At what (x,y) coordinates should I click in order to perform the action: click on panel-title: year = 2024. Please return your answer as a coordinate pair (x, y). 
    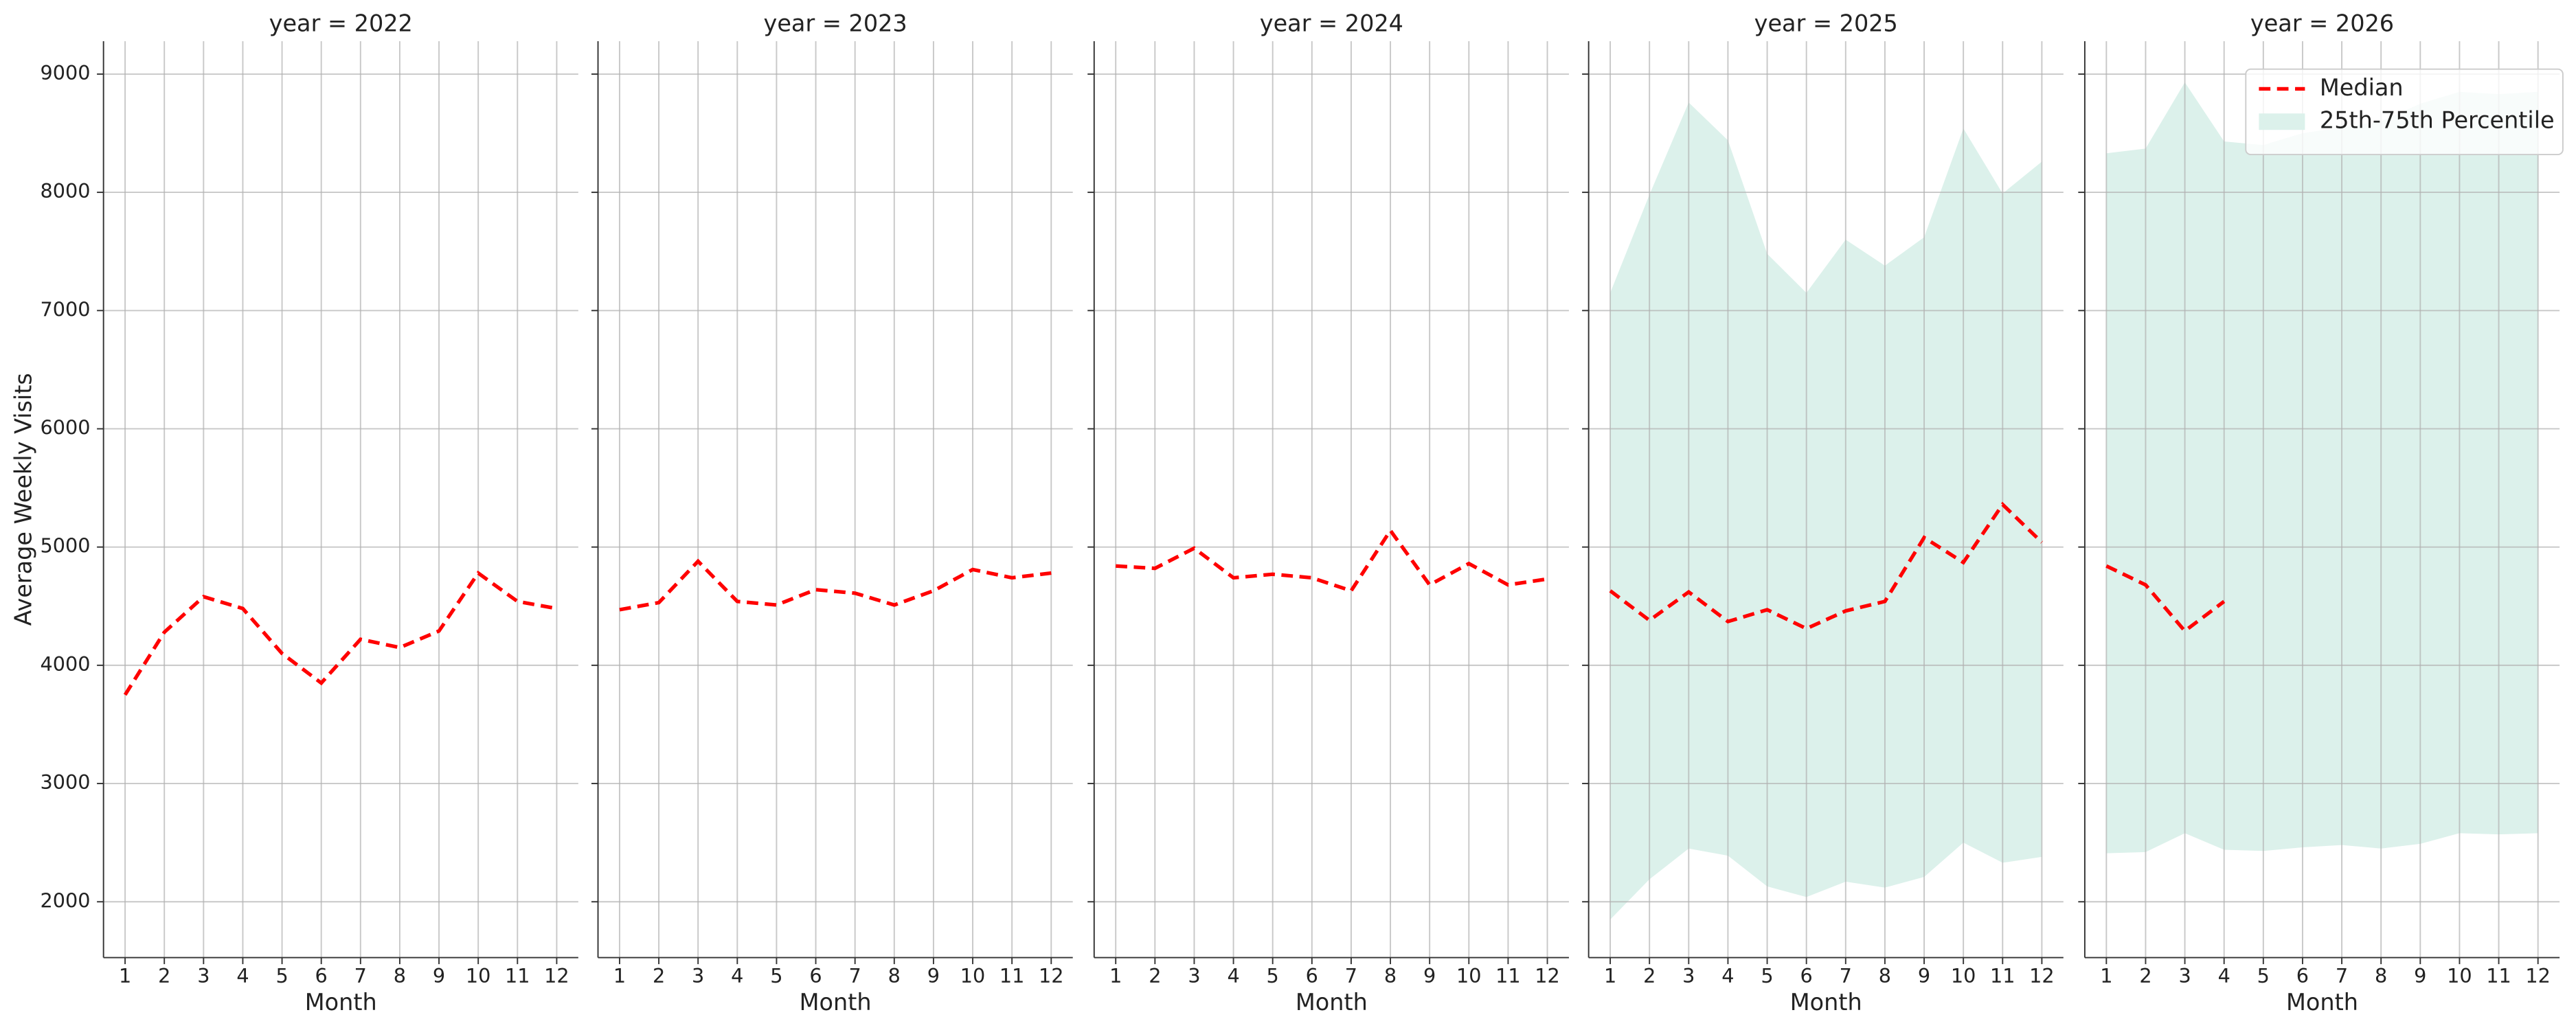
    Looking at the image, I should click on (1331, 23).